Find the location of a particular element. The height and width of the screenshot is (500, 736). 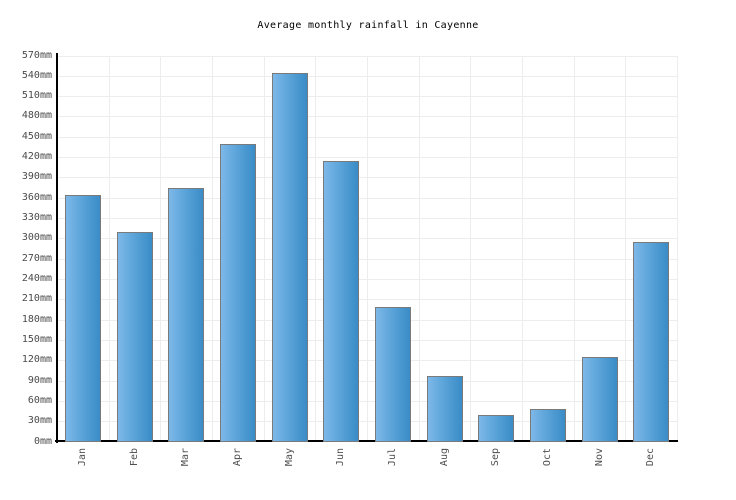

y-tick-label: 330mm is located at coordinates (36, 218).